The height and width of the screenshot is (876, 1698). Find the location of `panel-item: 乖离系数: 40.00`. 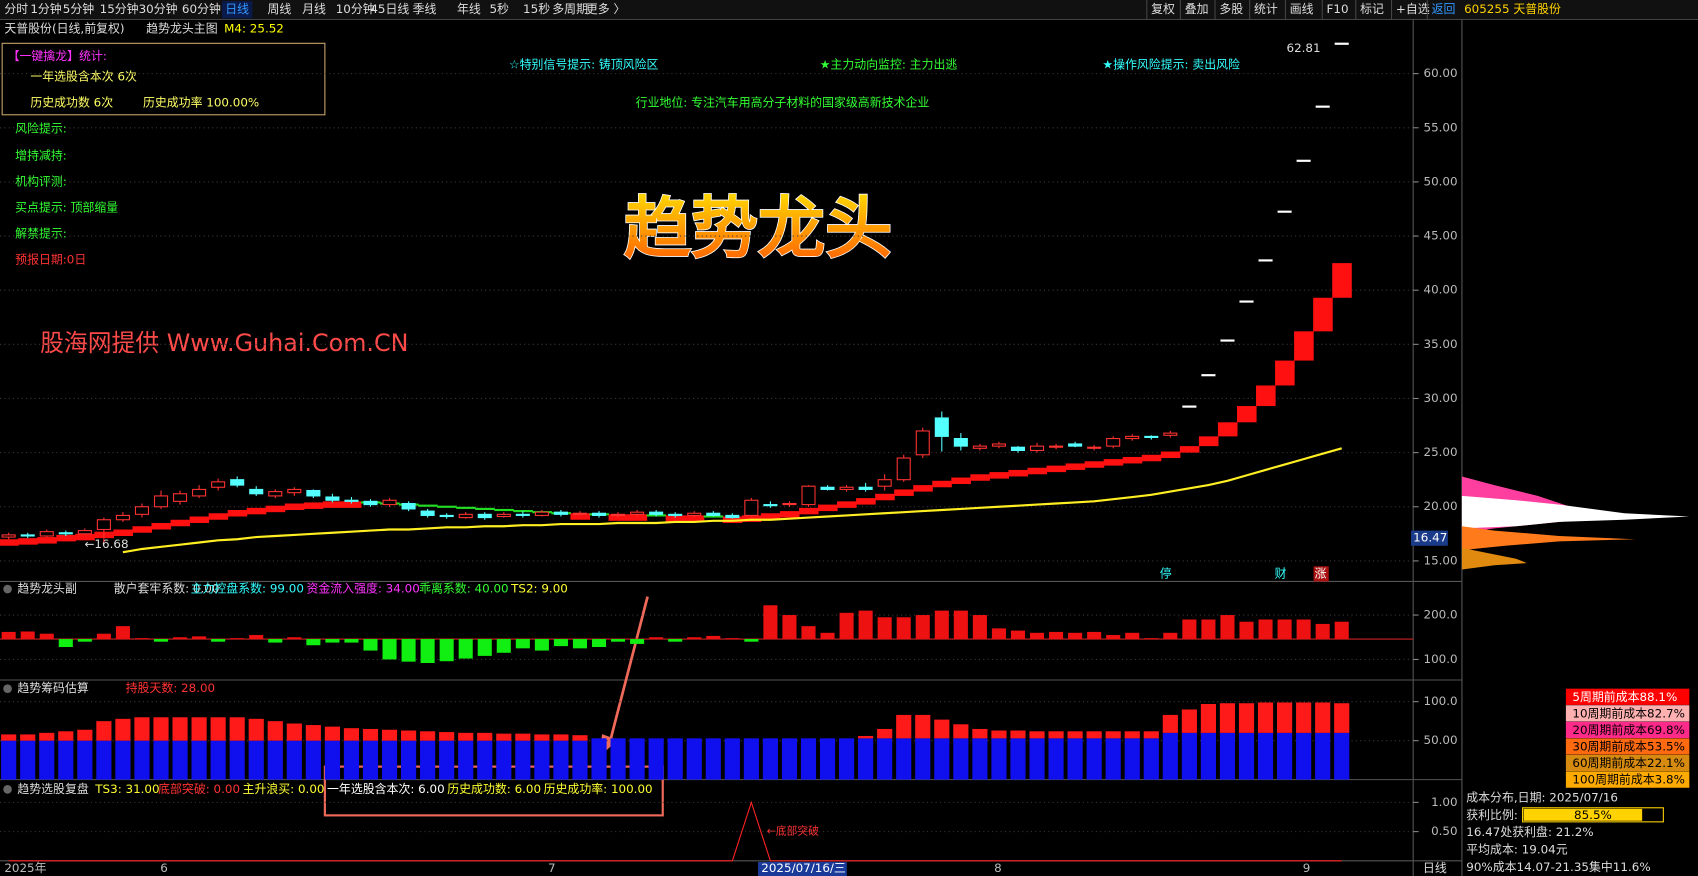

panel-item: 乖离系数: 40.00 is located at coordinates (464, 589).